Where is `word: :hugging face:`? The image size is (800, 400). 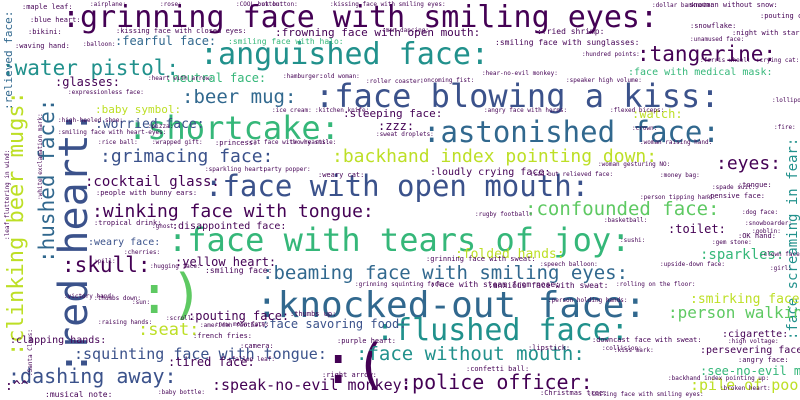
word: :hugging face: is located at coordinates (175, 266).